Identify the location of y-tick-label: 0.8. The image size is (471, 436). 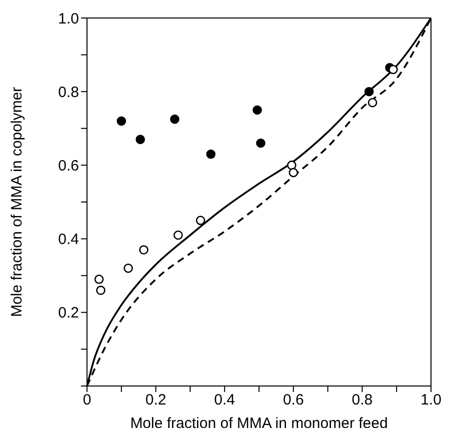
(68, 92).